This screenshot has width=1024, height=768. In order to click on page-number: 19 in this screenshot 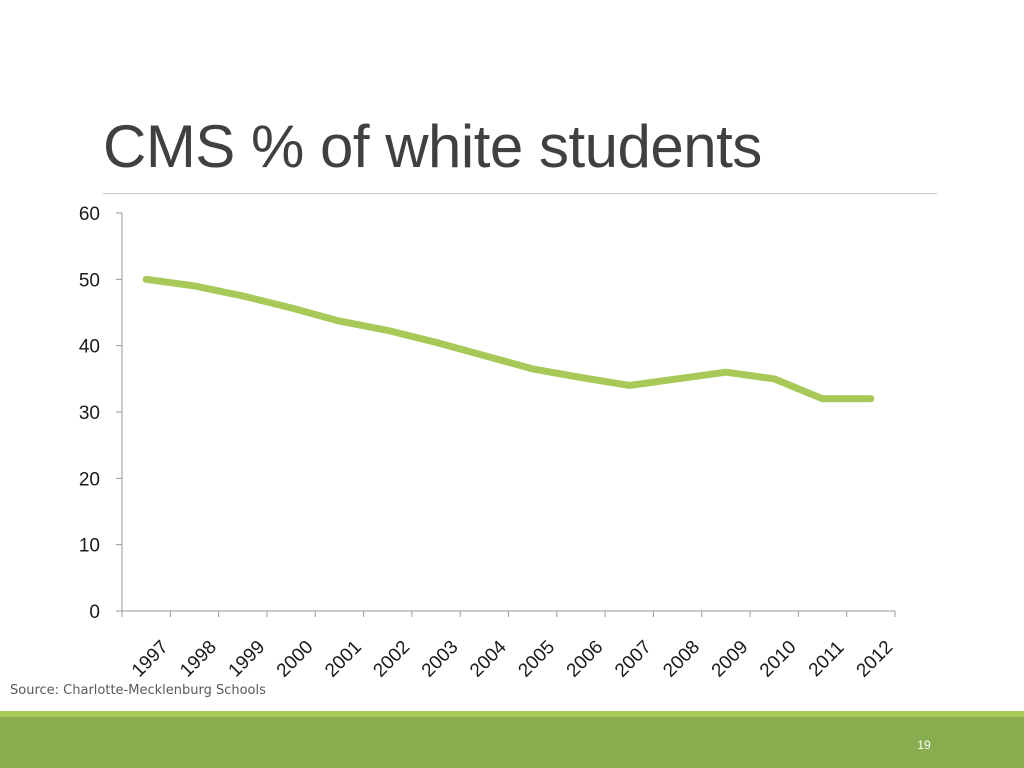, I will do `click(924, 745)`.